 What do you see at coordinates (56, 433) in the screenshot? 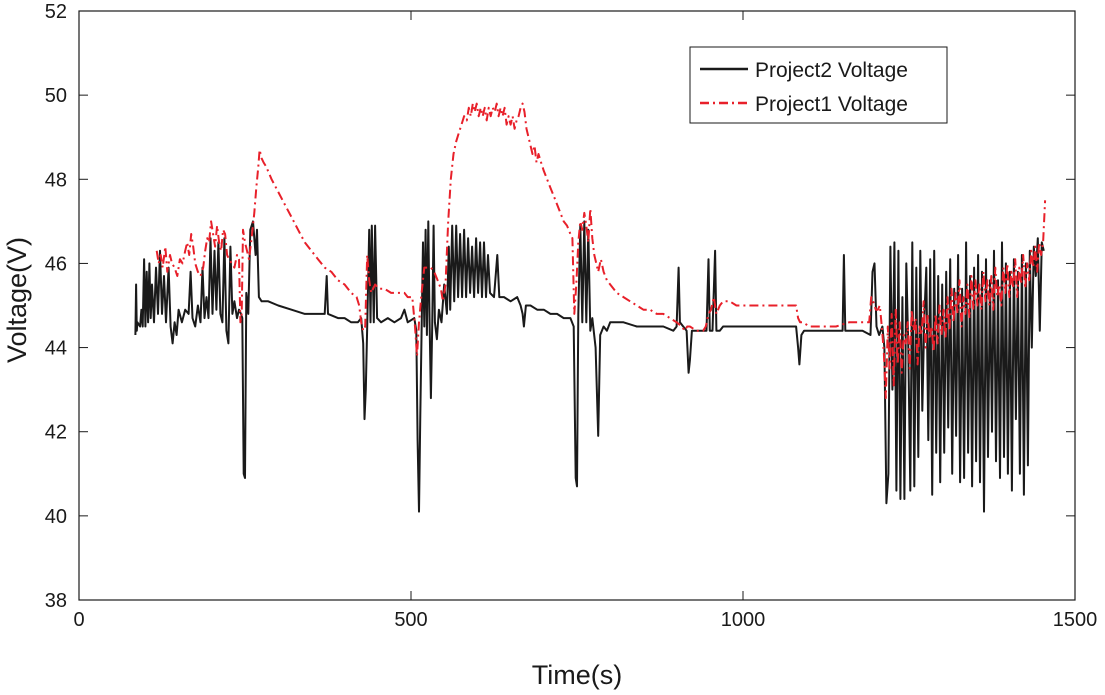
I see `y-tick-label: 42` at bounding box center [56, 433].